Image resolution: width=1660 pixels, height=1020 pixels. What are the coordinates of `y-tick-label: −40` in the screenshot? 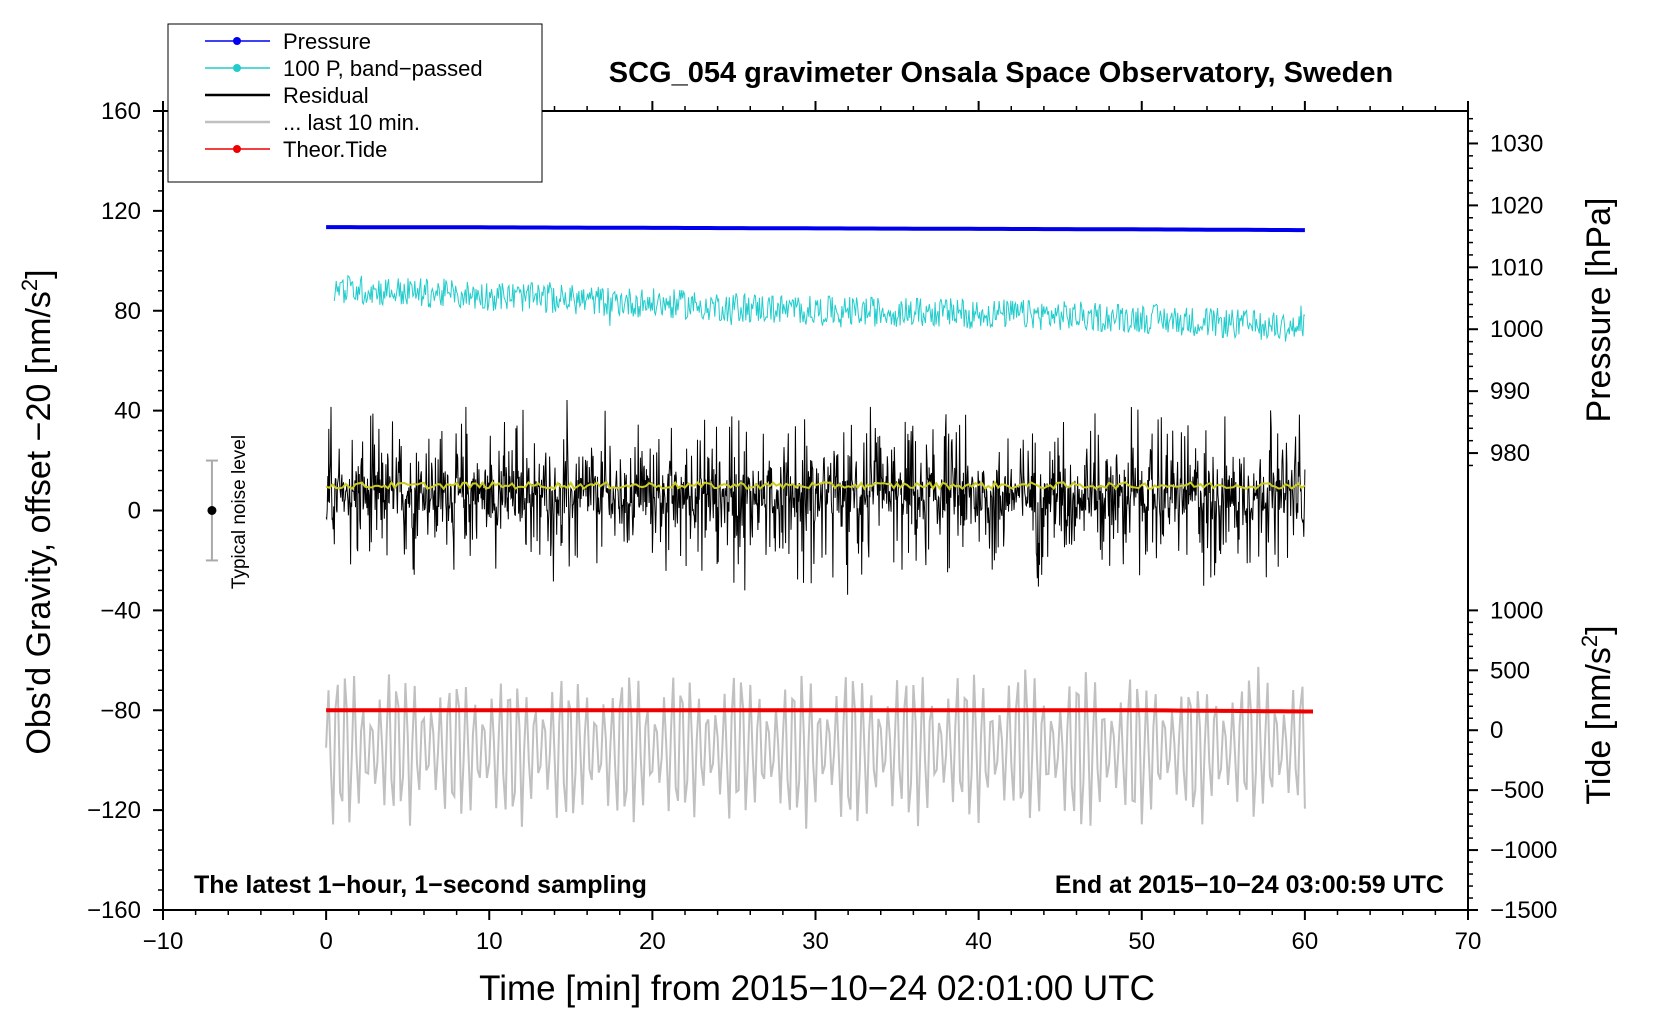 It's located at (120, 610).